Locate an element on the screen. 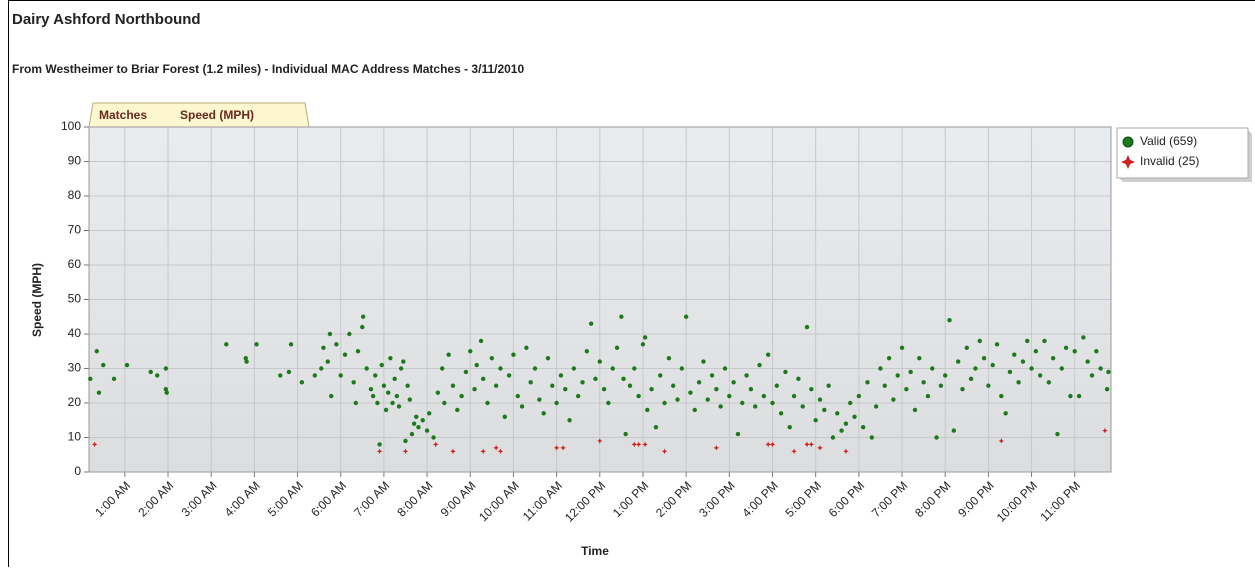 Image resolution: width=1255 pixels, height=572 pixels. tab: Matches is located at coordinates (123, 115).